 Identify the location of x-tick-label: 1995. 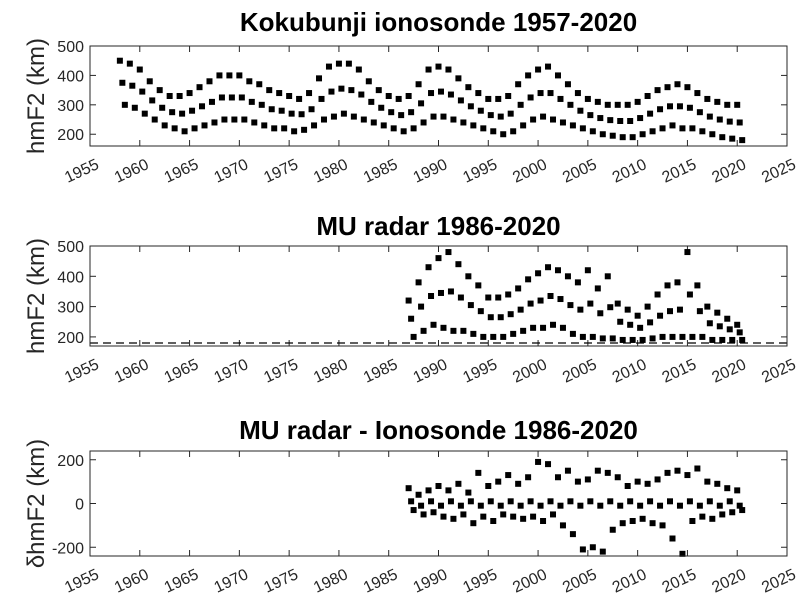
(481, 581).